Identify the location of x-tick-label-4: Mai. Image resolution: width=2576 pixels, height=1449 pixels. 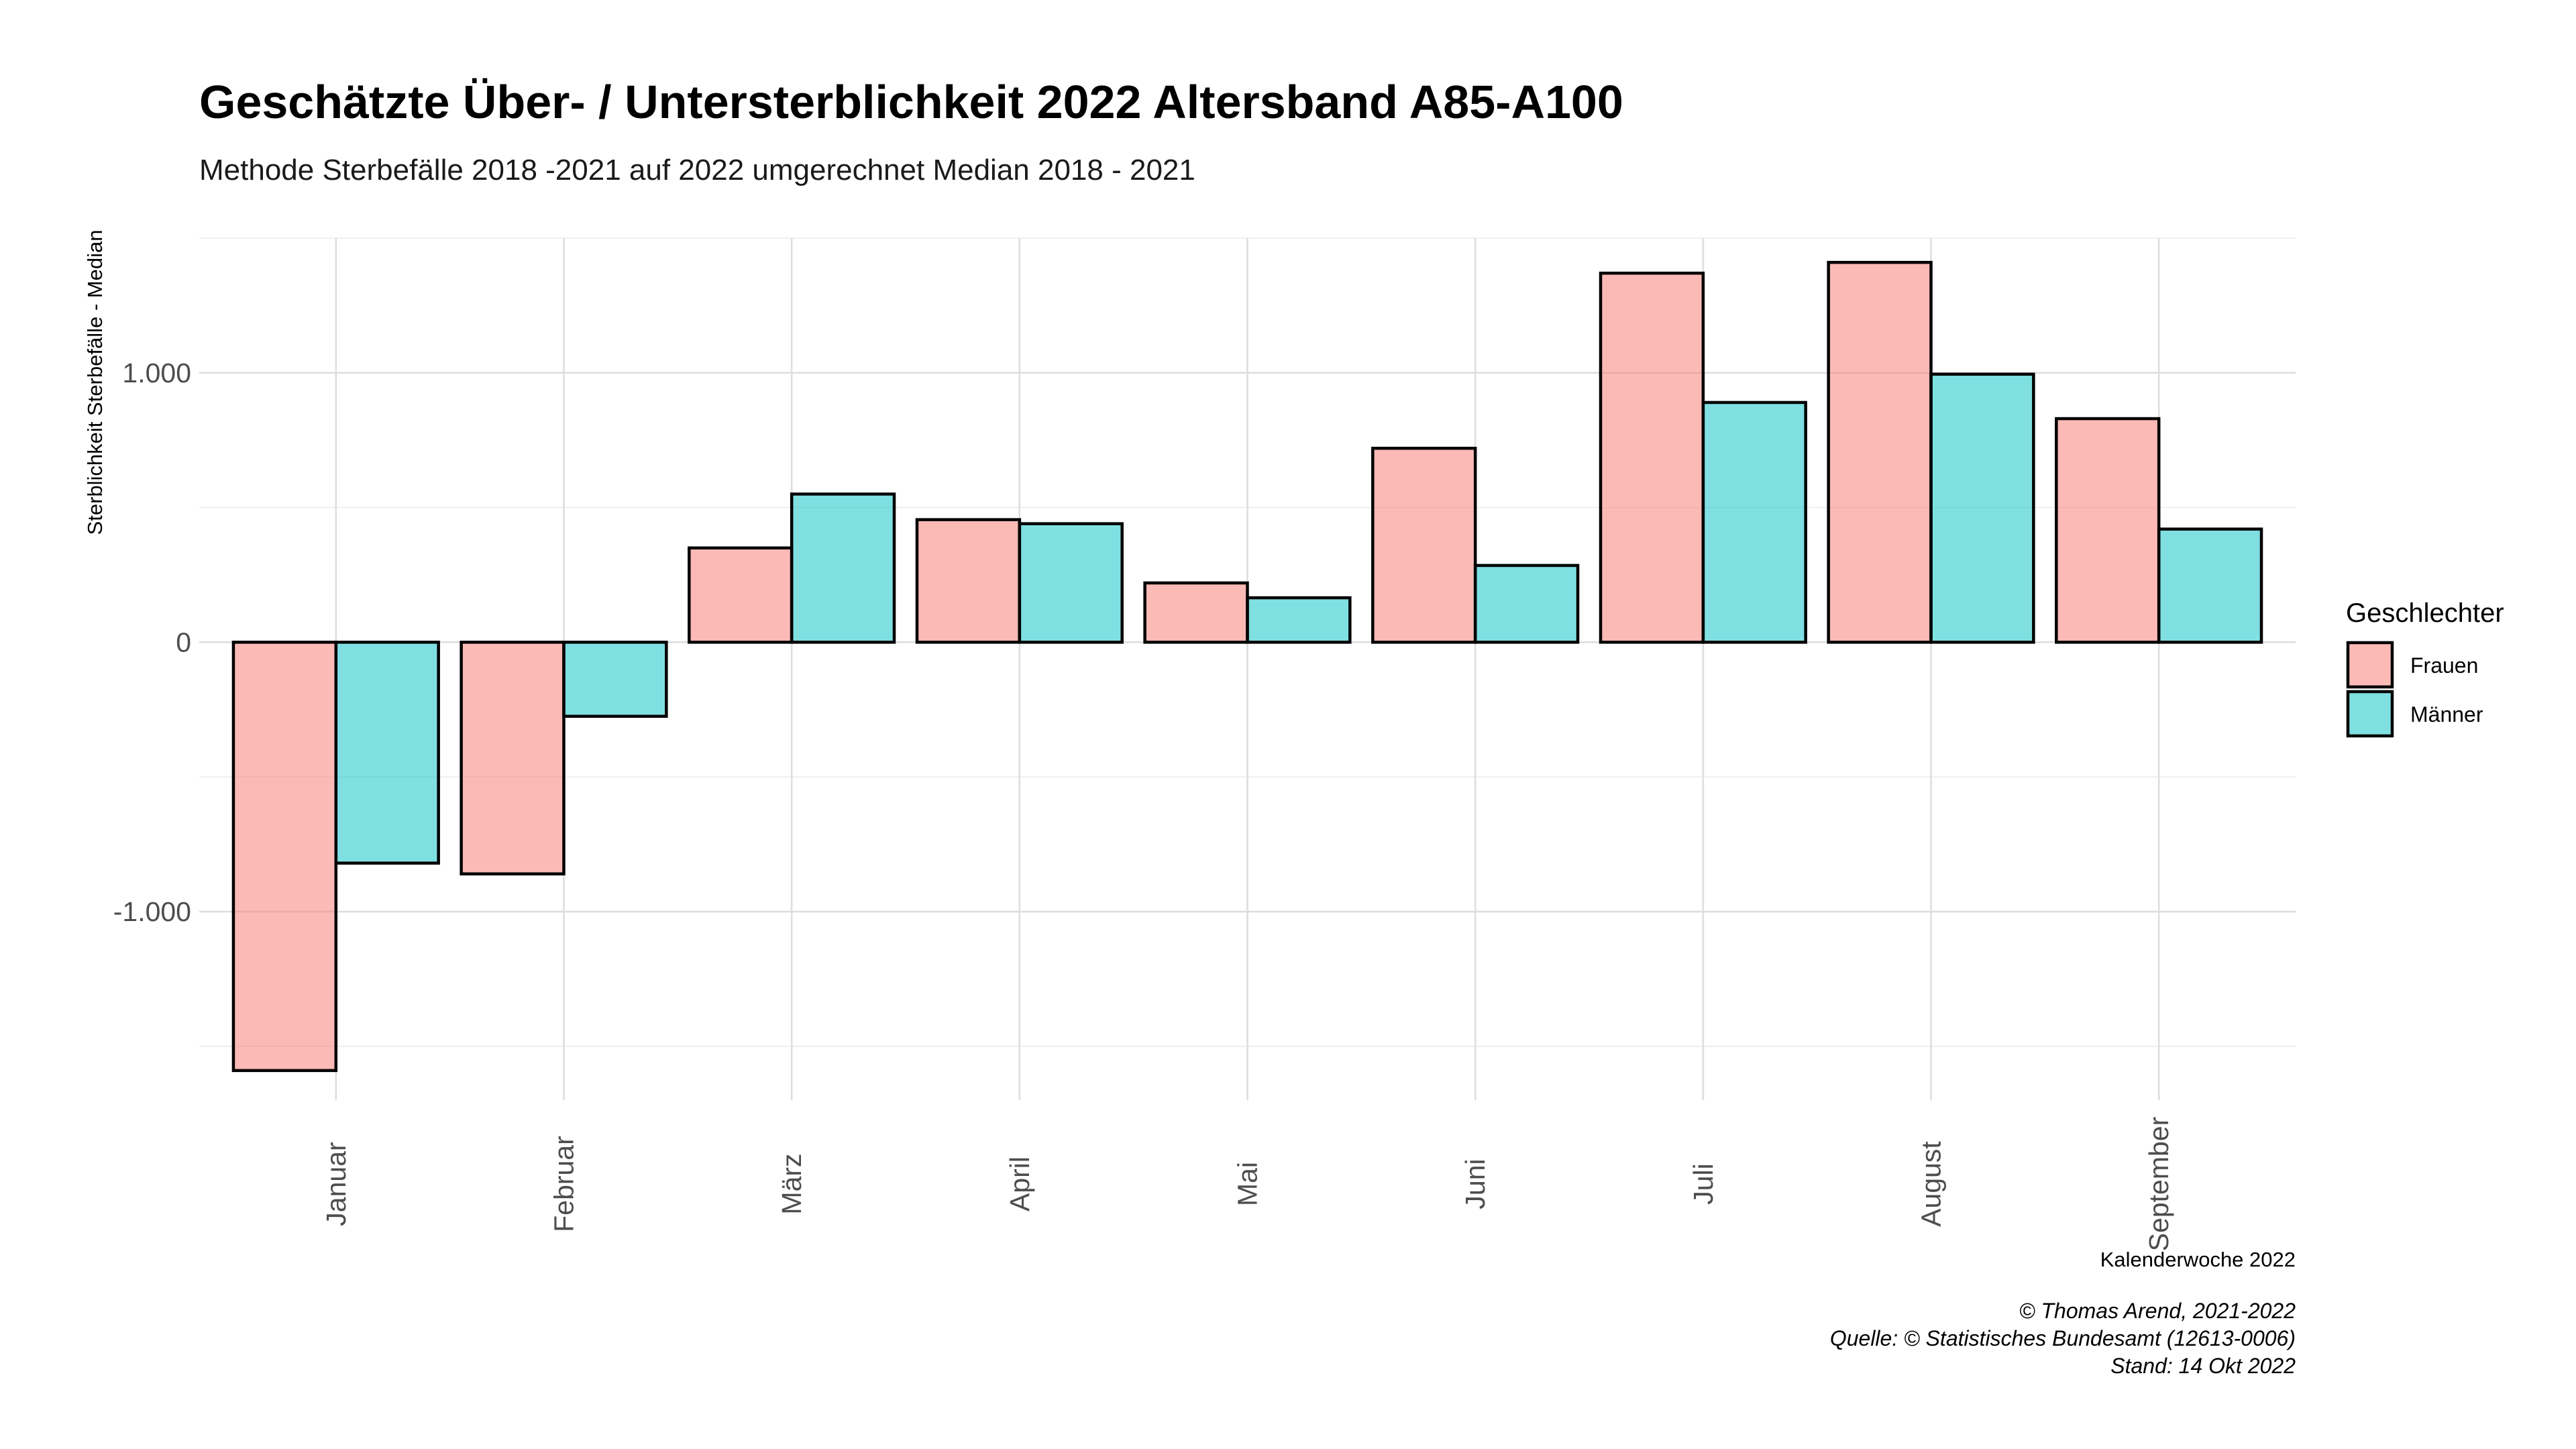
(1247, 1184).